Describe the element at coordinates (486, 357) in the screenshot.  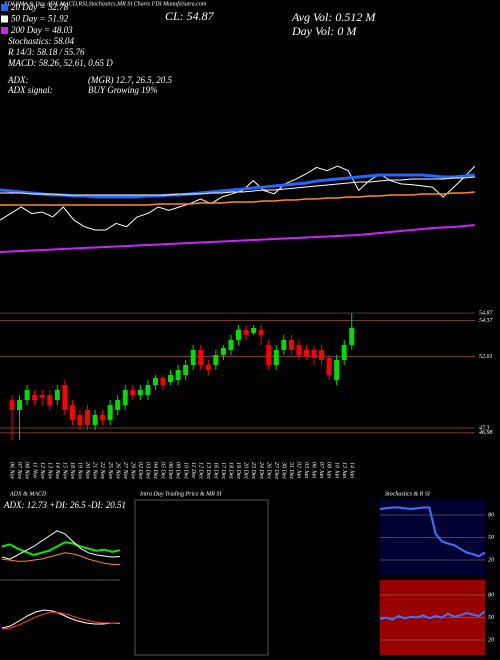
I see `y-tick-label: 52.01` at that location.